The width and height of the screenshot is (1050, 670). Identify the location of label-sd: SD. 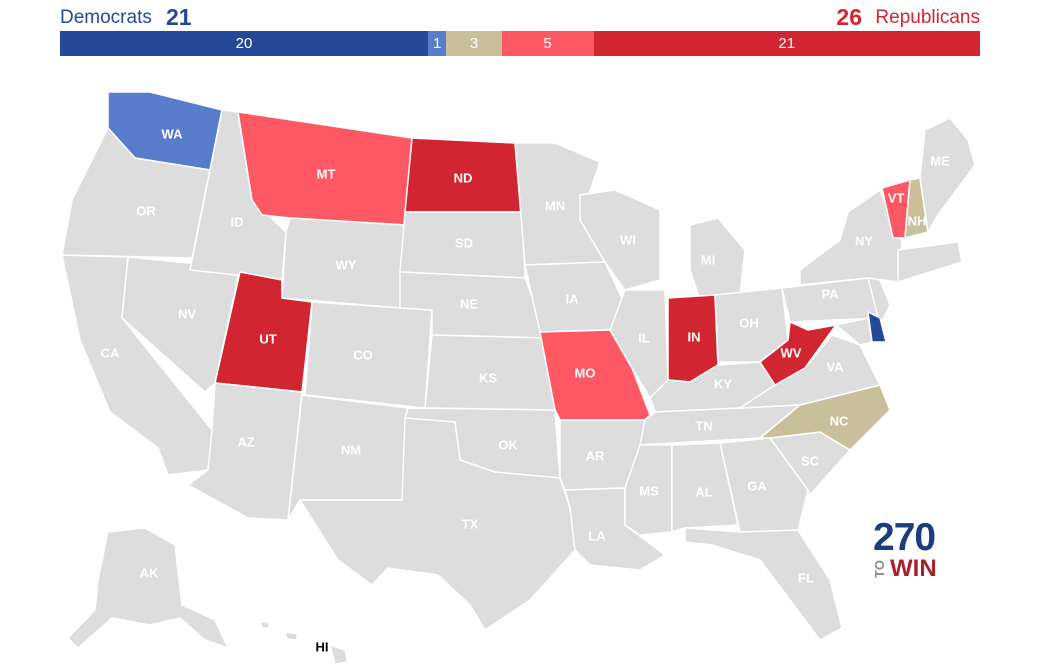
(464, 243).